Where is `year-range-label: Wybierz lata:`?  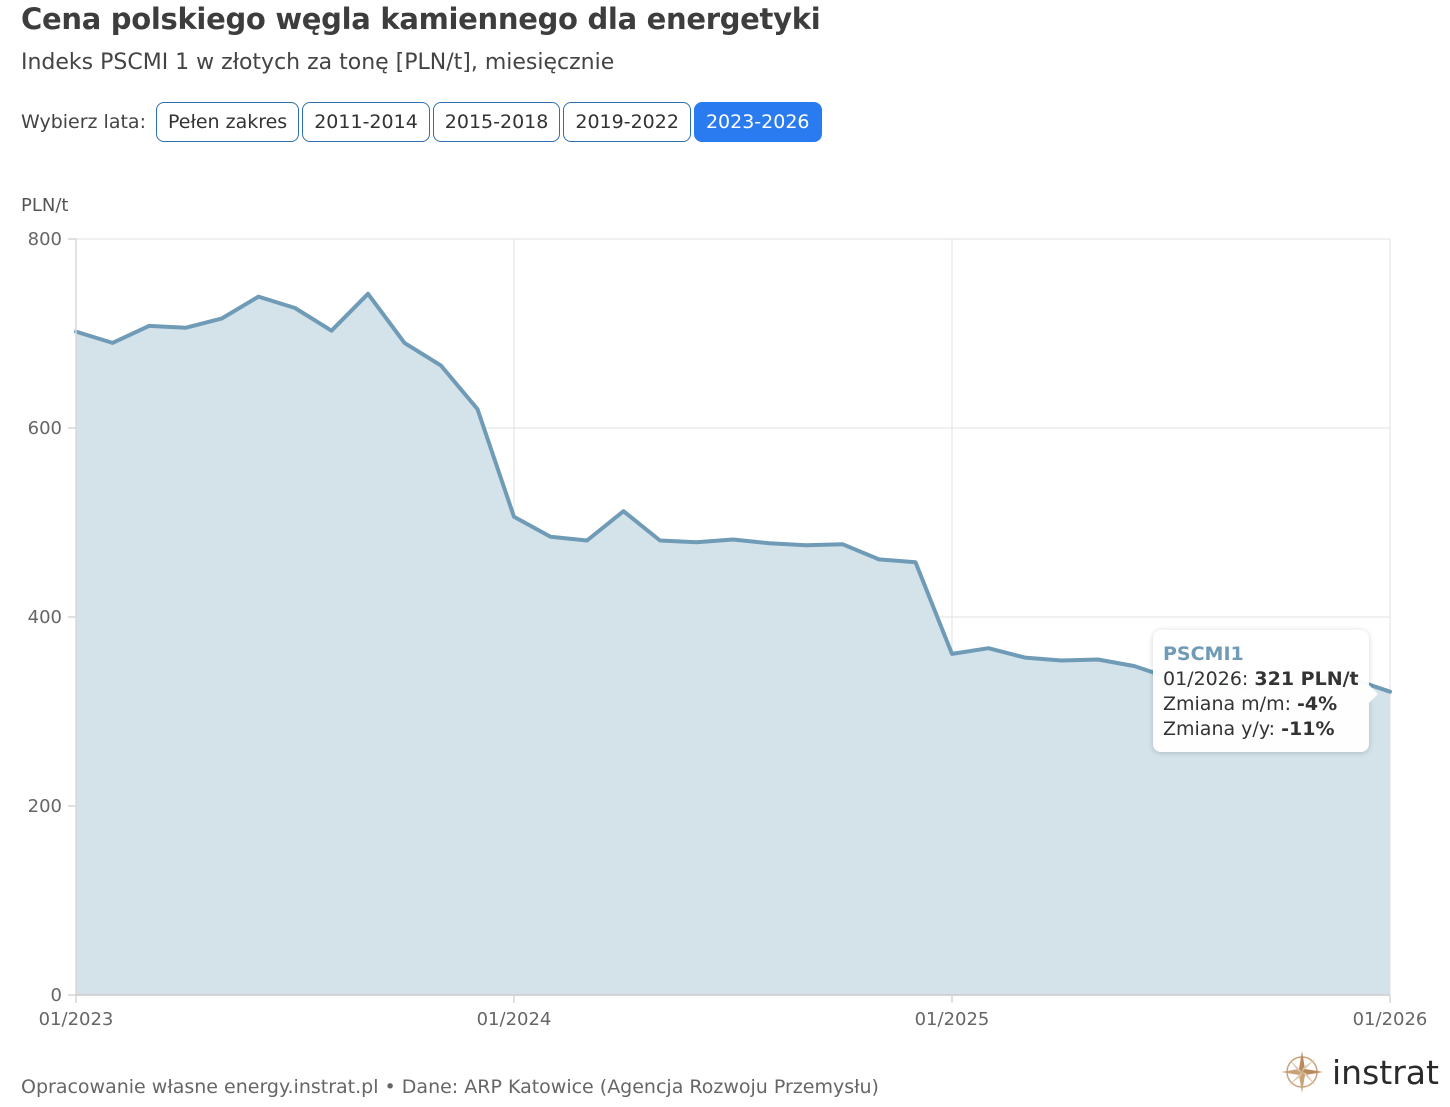 year-range-label: Wybierz lata: is located at coordinates (83, 122).